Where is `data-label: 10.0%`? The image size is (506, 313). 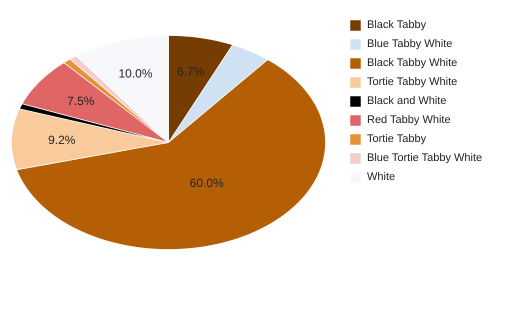
data-label: 10.0% is located at coordinates (135, 73).